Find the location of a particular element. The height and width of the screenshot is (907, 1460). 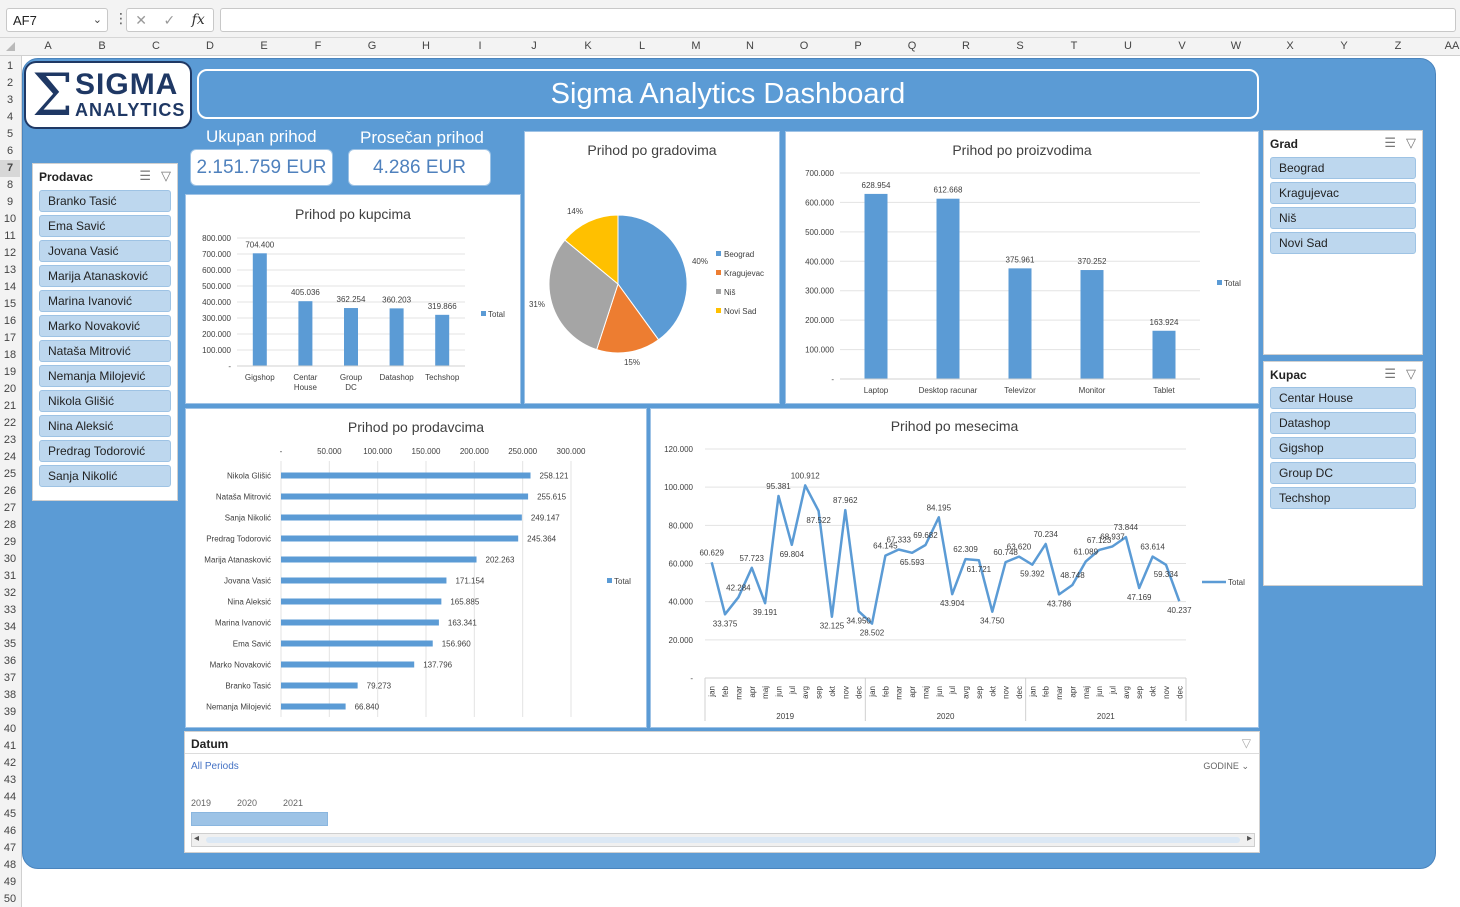

row-header: 23 is located at coordinates (10, 440).